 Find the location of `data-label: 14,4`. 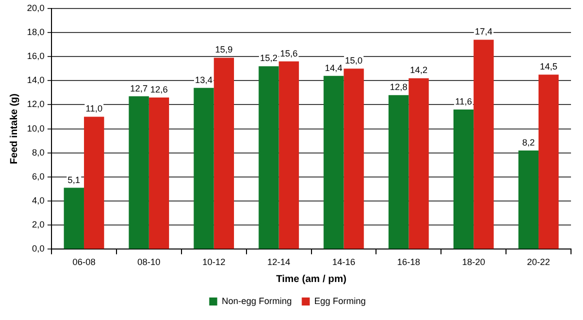

data-label: 14,4 is located at coordinates (333, 67).